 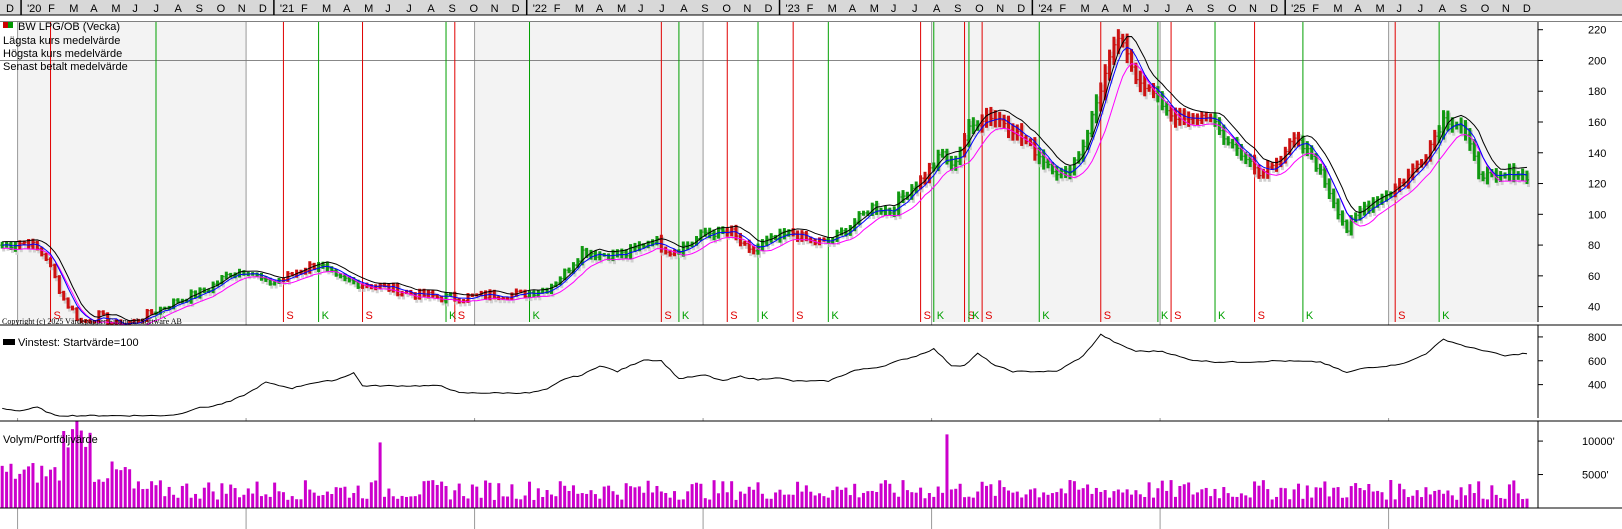 What do you see at coordinates (61, 41) in the screenshot?
I see `legend-low-avg: Lägsta kurs medelvärde` at bounding box center [61, 41].